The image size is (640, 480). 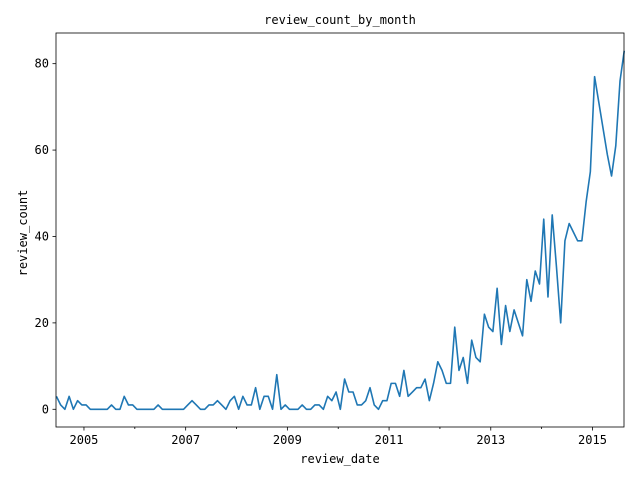 I want to click on x-tick-label: 2005, so click(x=84, y=440).